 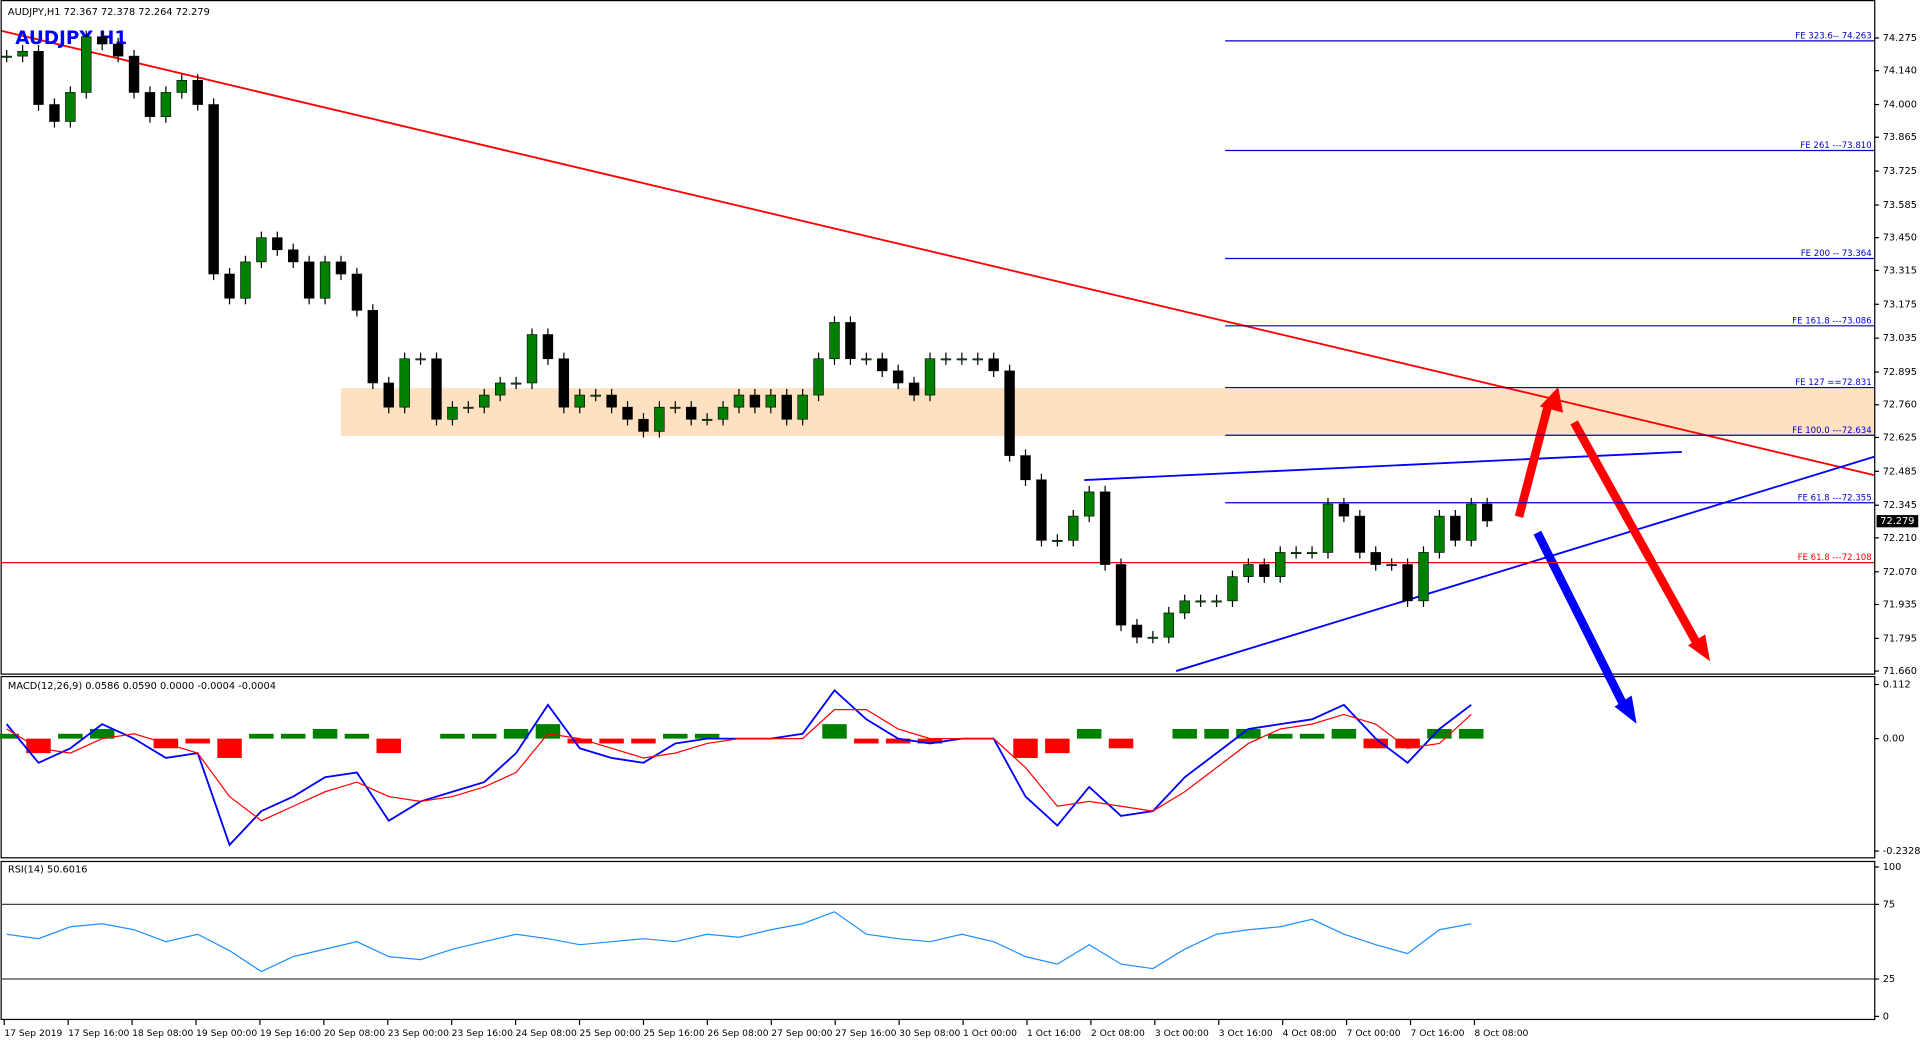 I want to click on y-tick-label: 72.760, so click(x=1900, y=405).